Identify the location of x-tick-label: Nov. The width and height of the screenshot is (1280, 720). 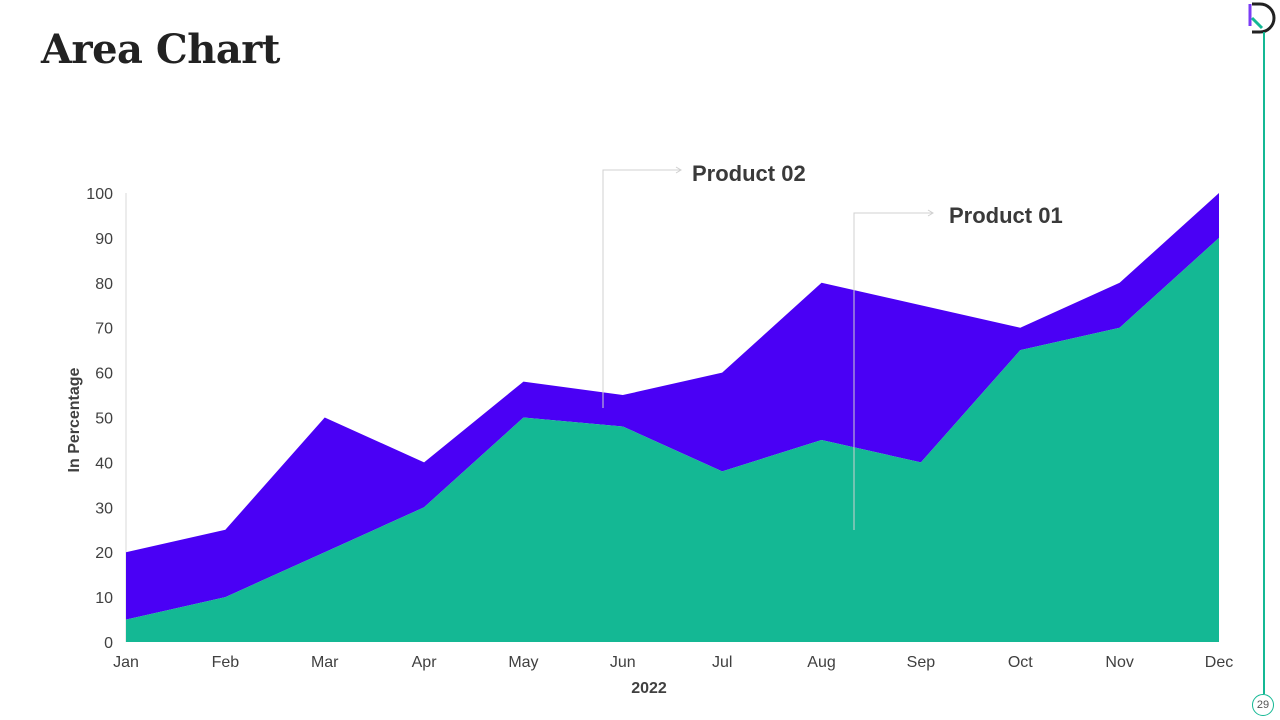
(1119, 662).